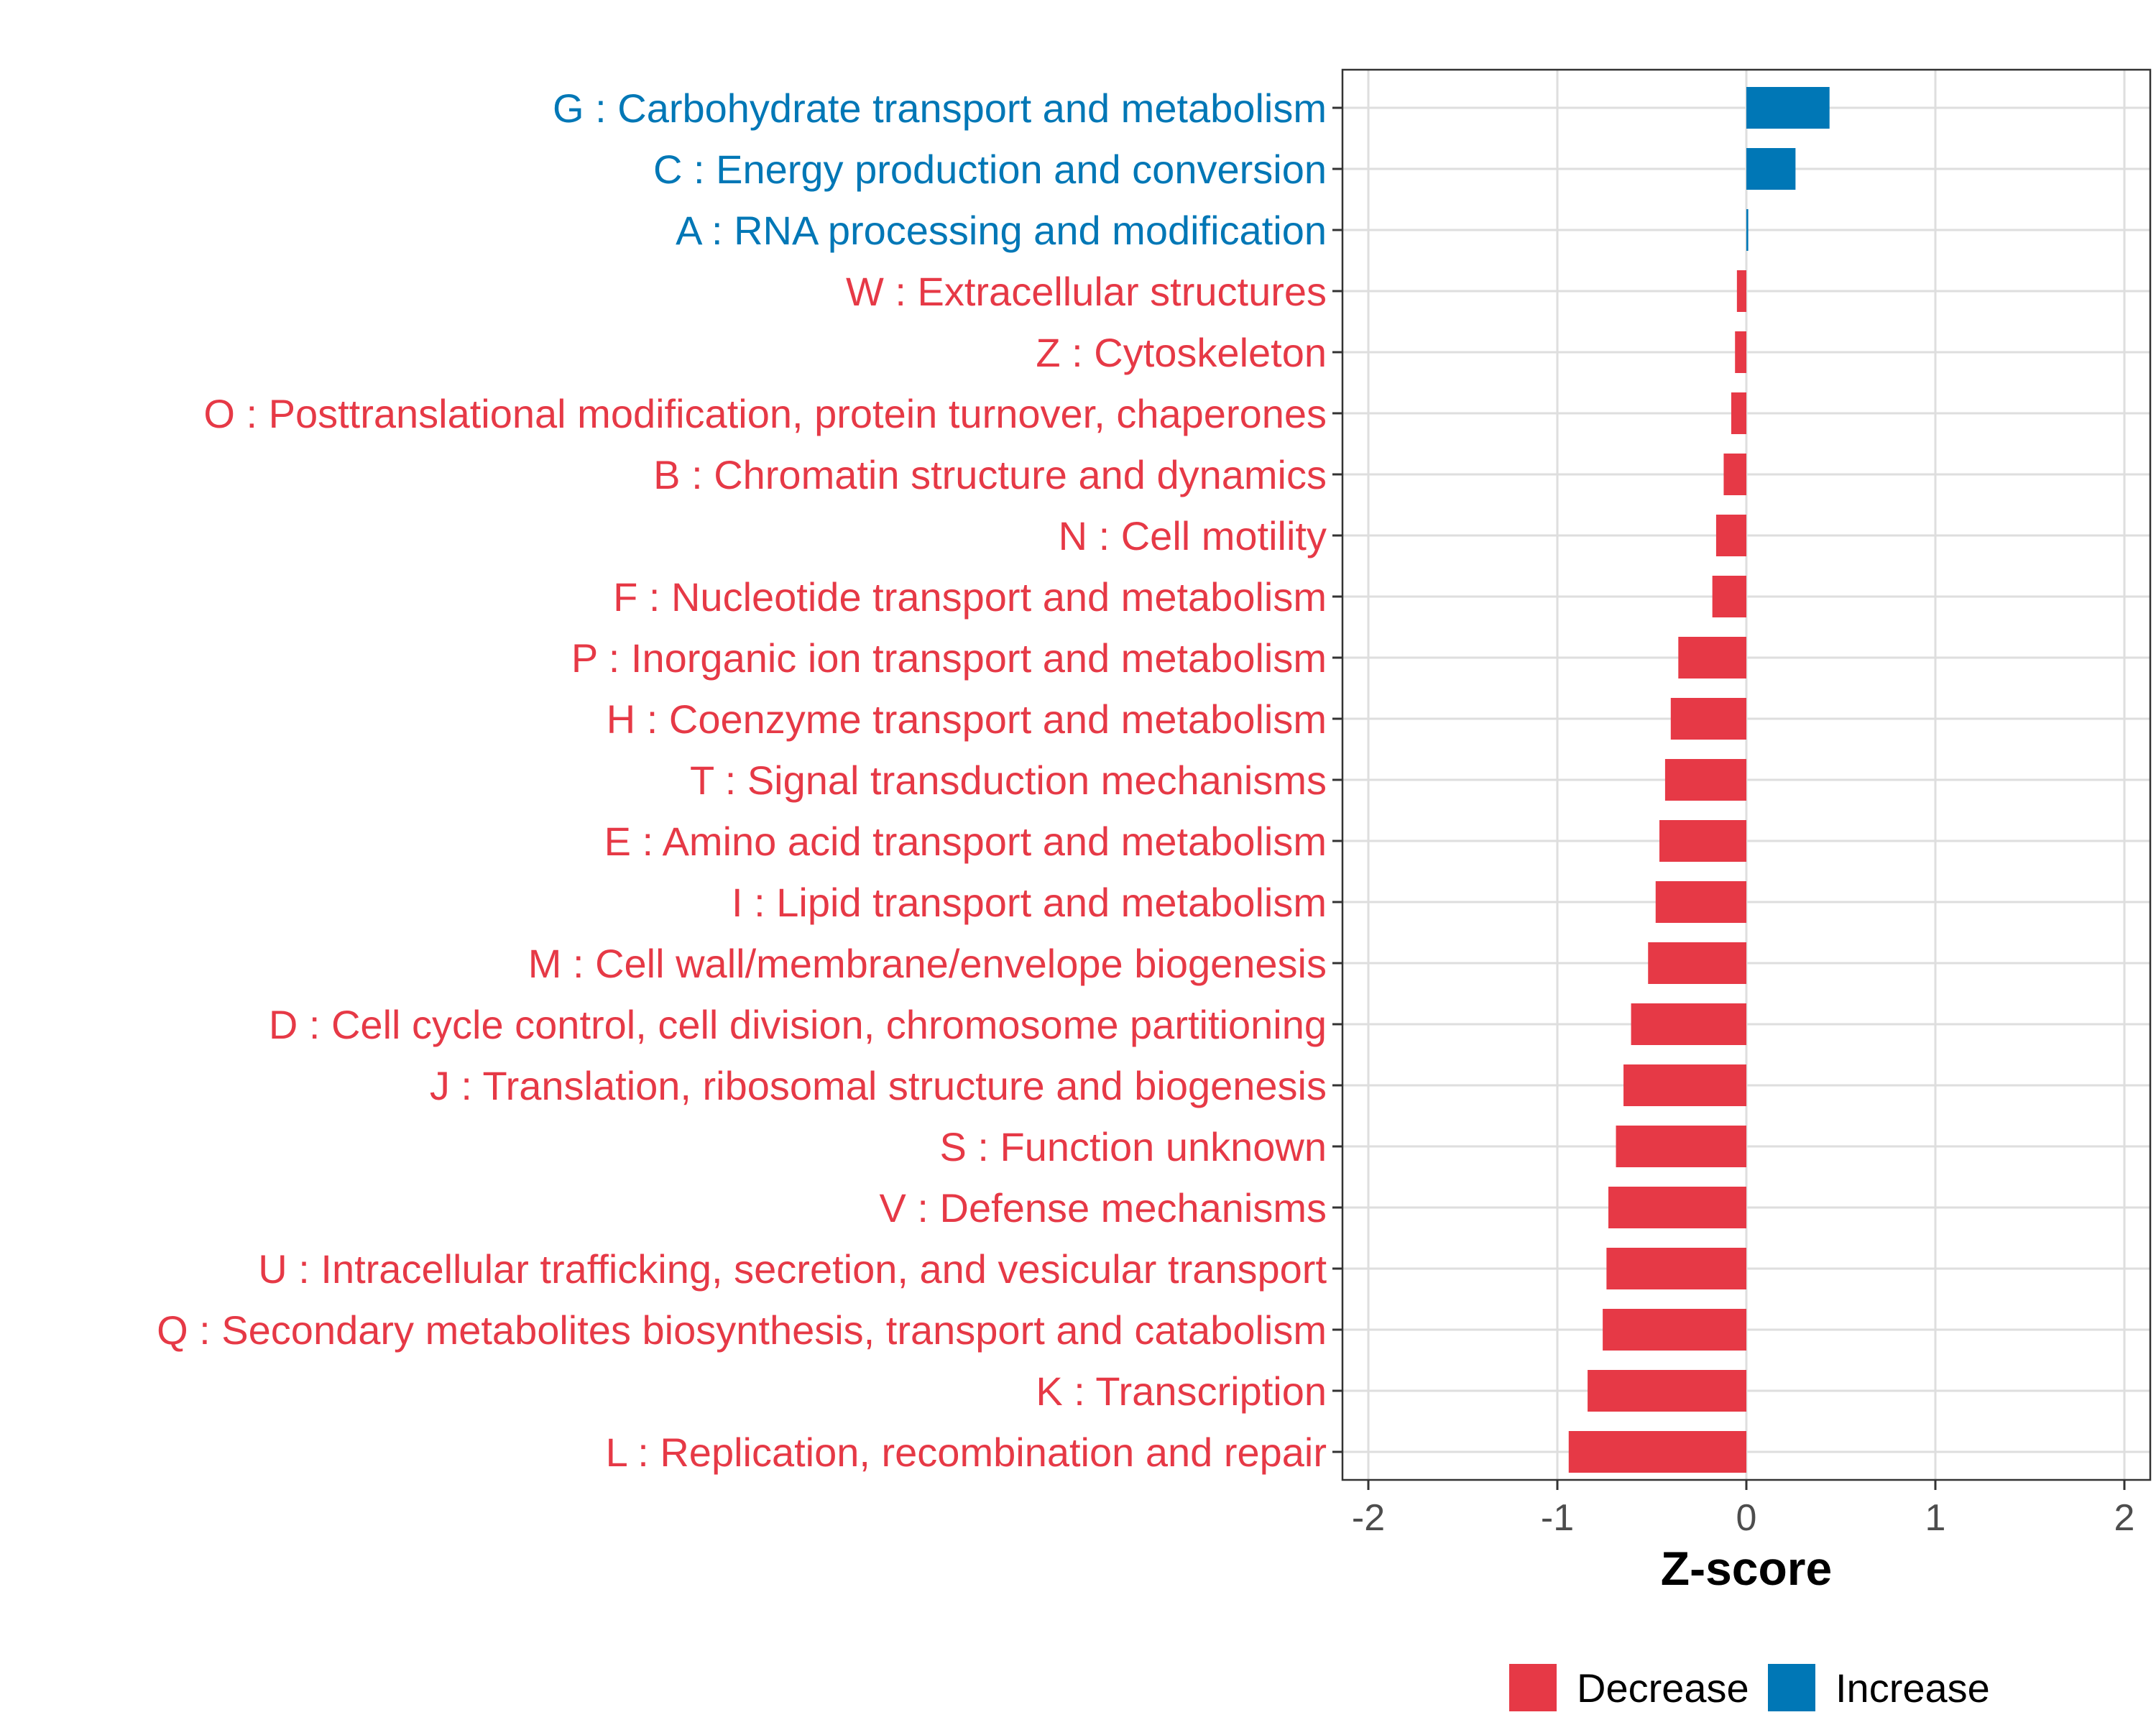 This screenshot has width=2156, height=1725. I want to click on category-label: E : Amino acid transport and metabolism, so click(965, 841).